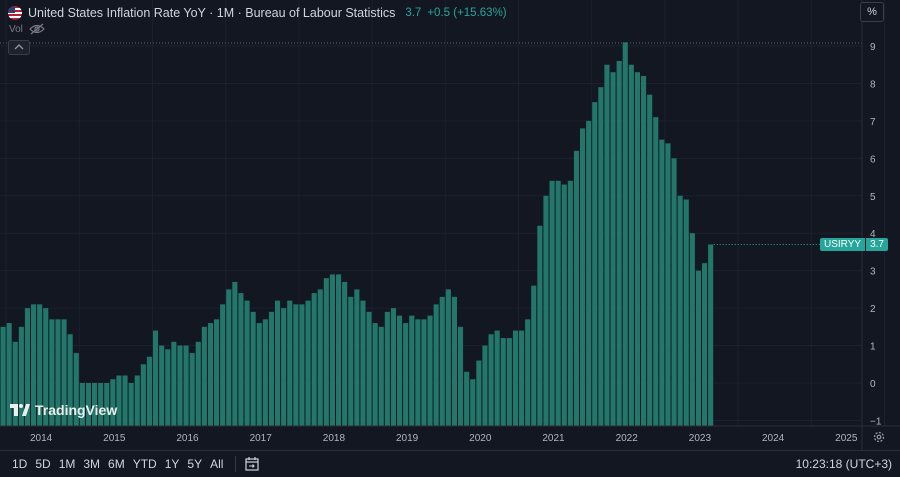 Image resolution: width=900 pixels, height=477 pixels. Describe the element at coordinates (700, 438) in the screenshot. I see `x-tick-label: 2023` at that location.